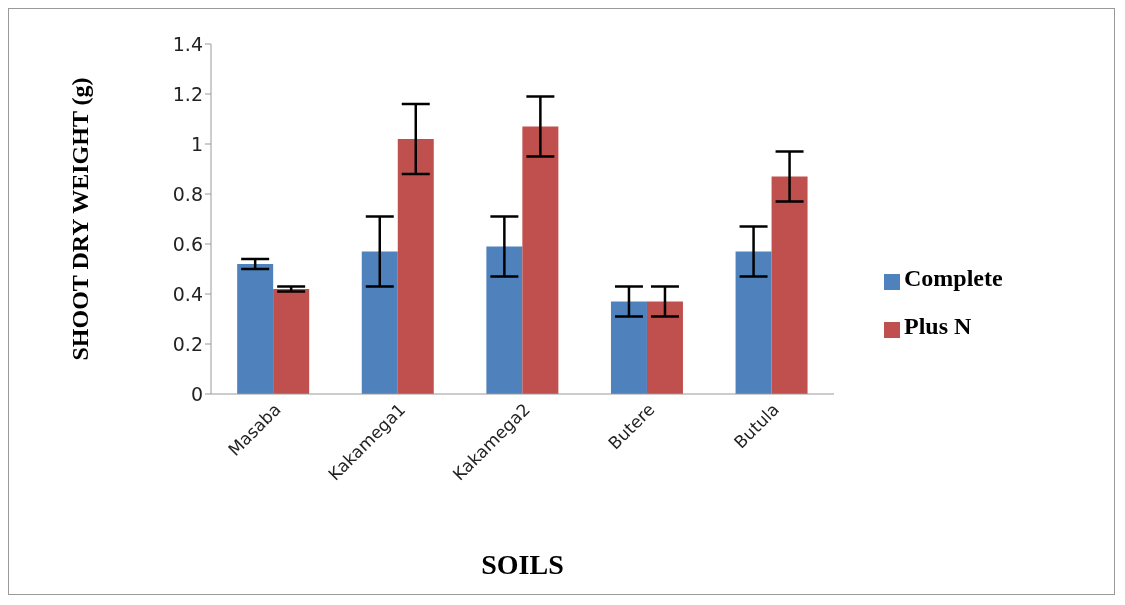 Image resolution: width=1125 pixels, height=605 pixels. What do you see at coordinates (196, 143) in the screenshot?
I see `y-tick-label: 1` at bounding box center [196, 143].